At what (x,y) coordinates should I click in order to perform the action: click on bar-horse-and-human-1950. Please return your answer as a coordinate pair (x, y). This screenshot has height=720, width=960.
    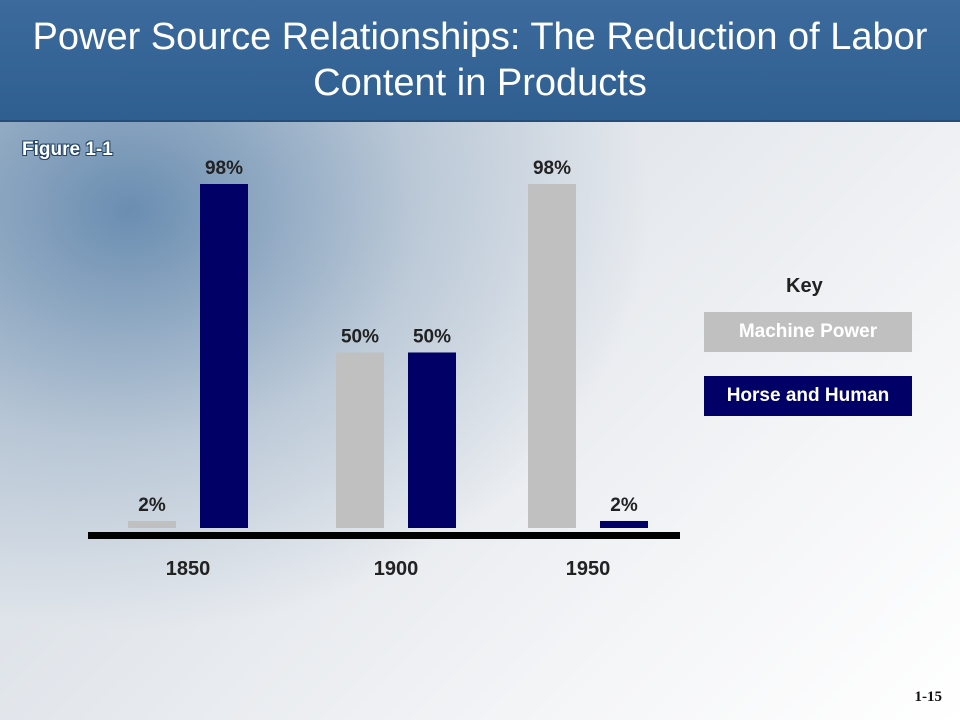
    Looking at the image, I should click on (624, 524).